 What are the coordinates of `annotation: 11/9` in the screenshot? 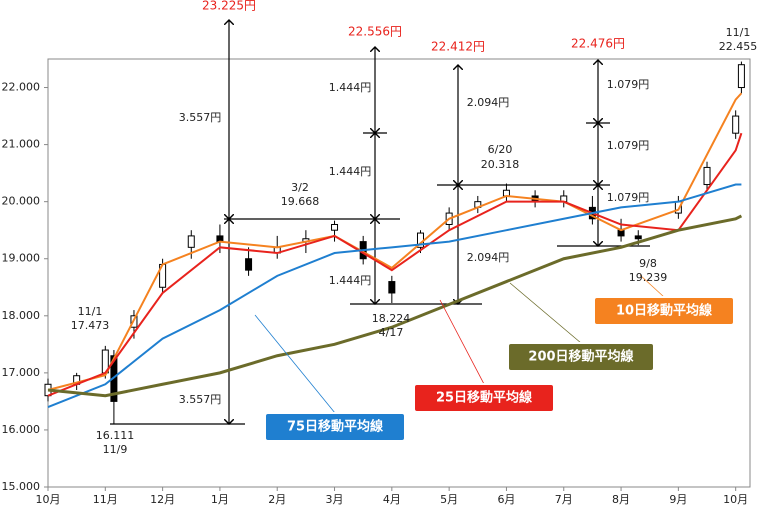 It's located at (115, 449).